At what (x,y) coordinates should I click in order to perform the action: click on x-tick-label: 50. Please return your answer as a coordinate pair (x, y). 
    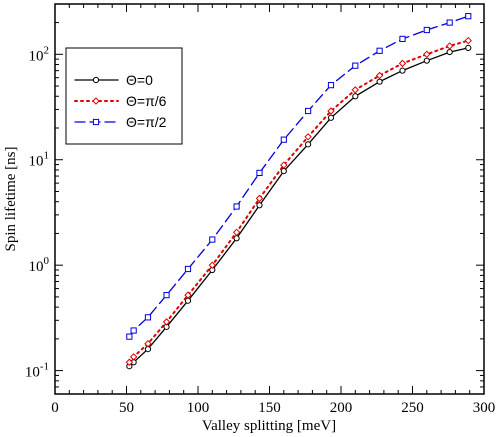
    Looking at the image, I should click on (126, 408).